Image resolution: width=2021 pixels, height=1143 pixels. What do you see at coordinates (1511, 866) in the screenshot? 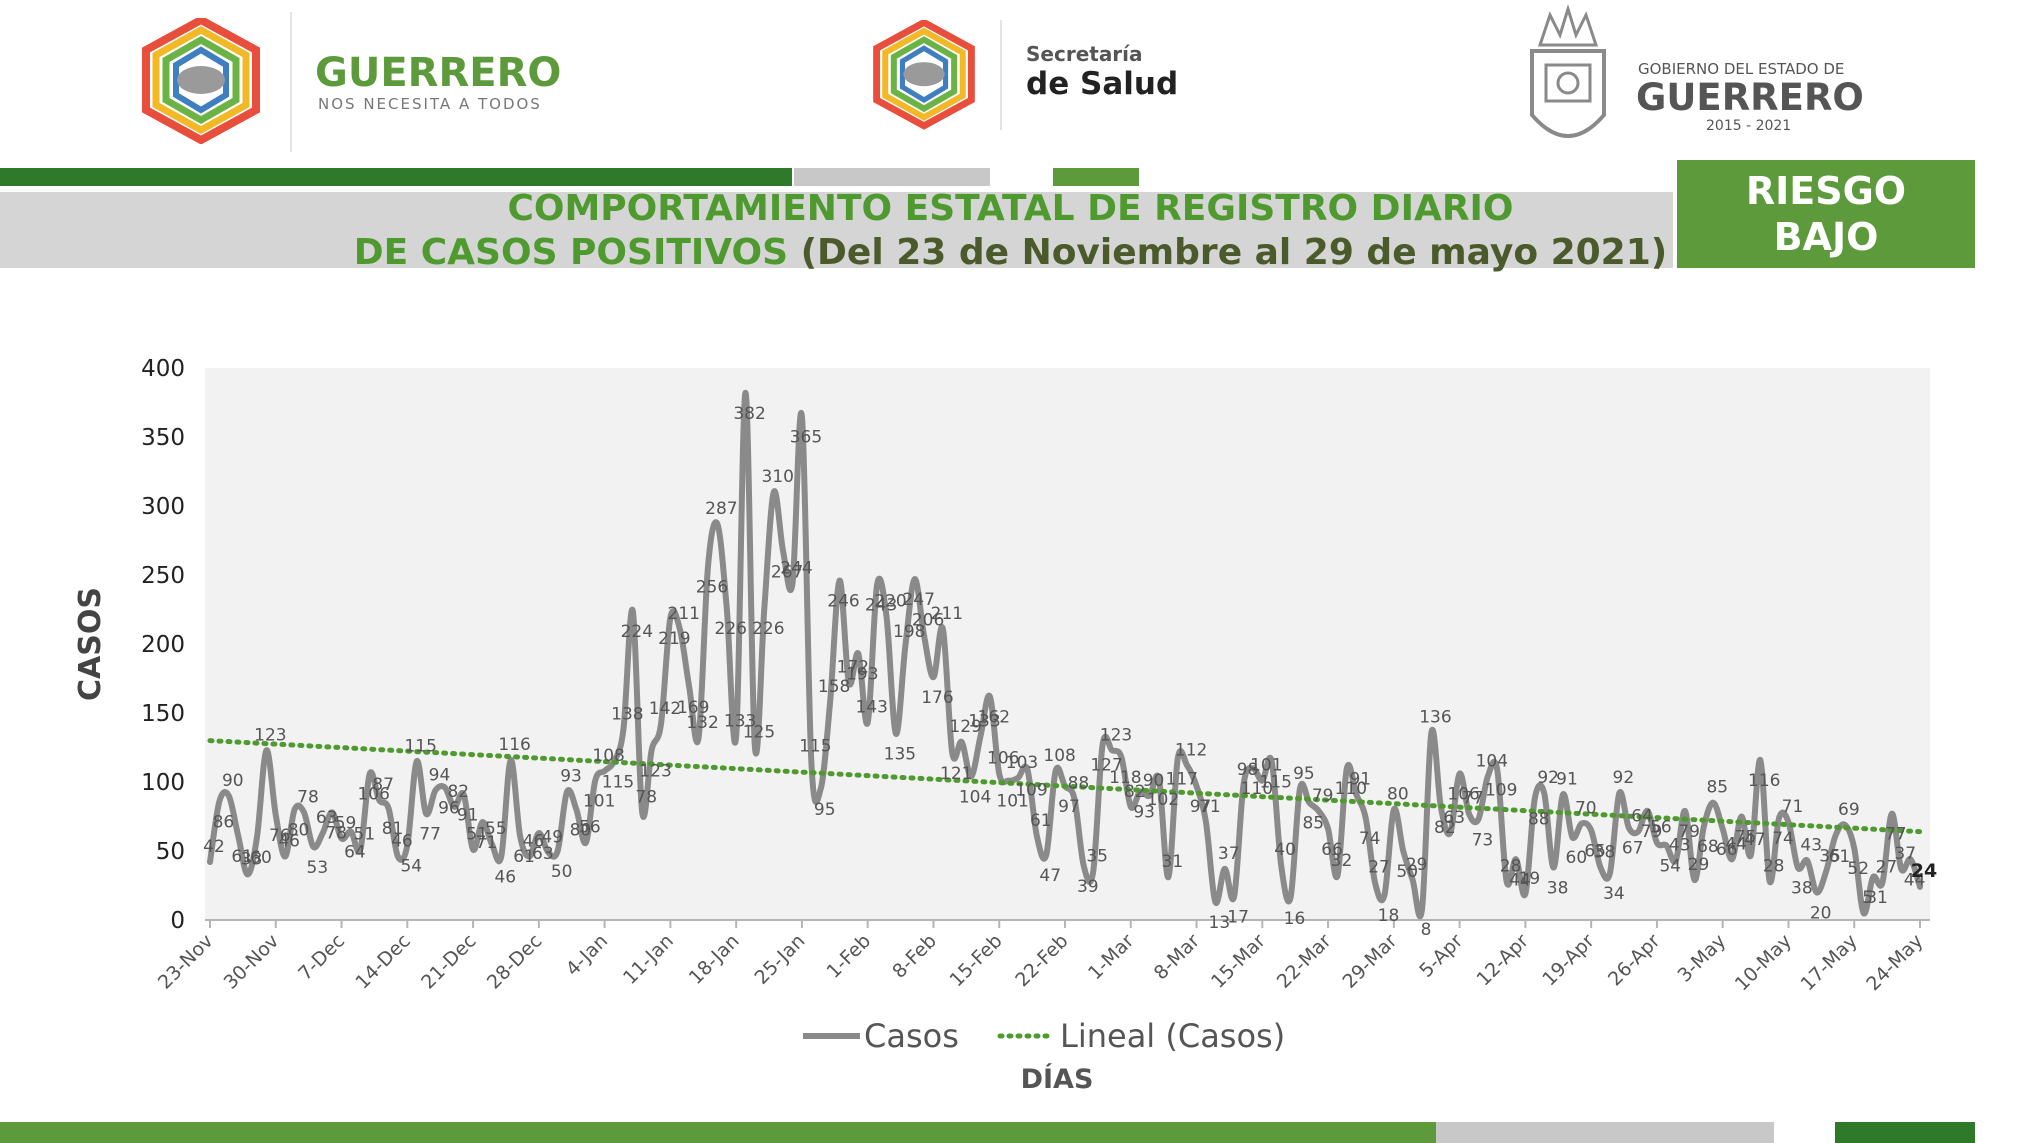
I see `data-label: 28` at bounding box center [1511, 866].